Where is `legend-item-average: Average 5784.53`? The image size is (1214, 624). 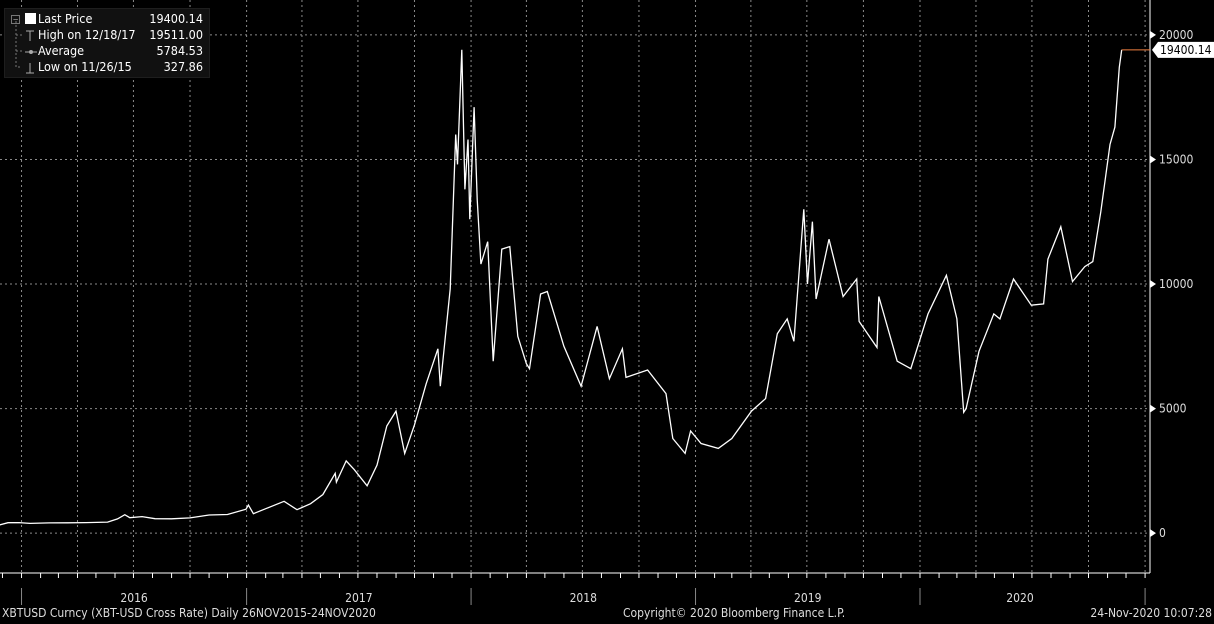 legend-item-average: Average 5784.53 is located at coordinates (105, 51).